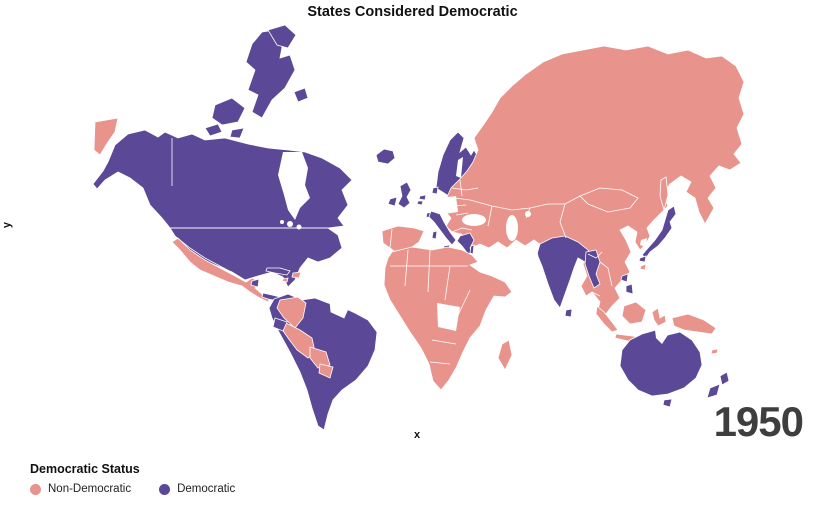 The image size is (825, 520). I want to click on country-cuba, so click(278, 271).